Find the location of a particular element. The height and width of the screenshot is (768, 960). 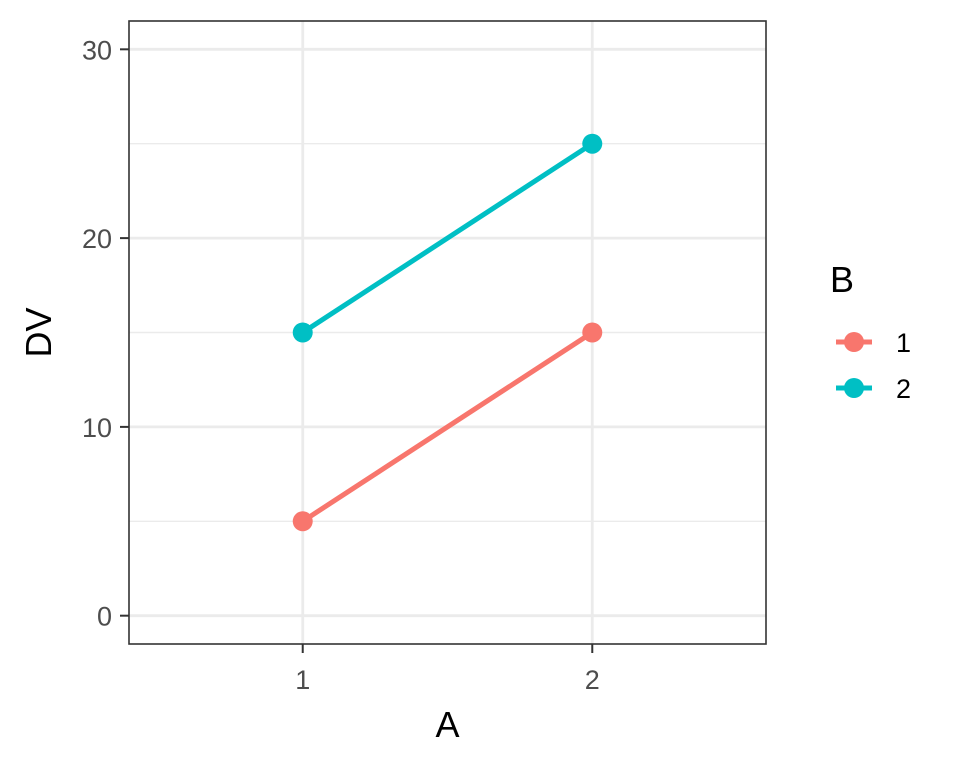

x-tick-label: 2 is located at coordinates (592, 680).